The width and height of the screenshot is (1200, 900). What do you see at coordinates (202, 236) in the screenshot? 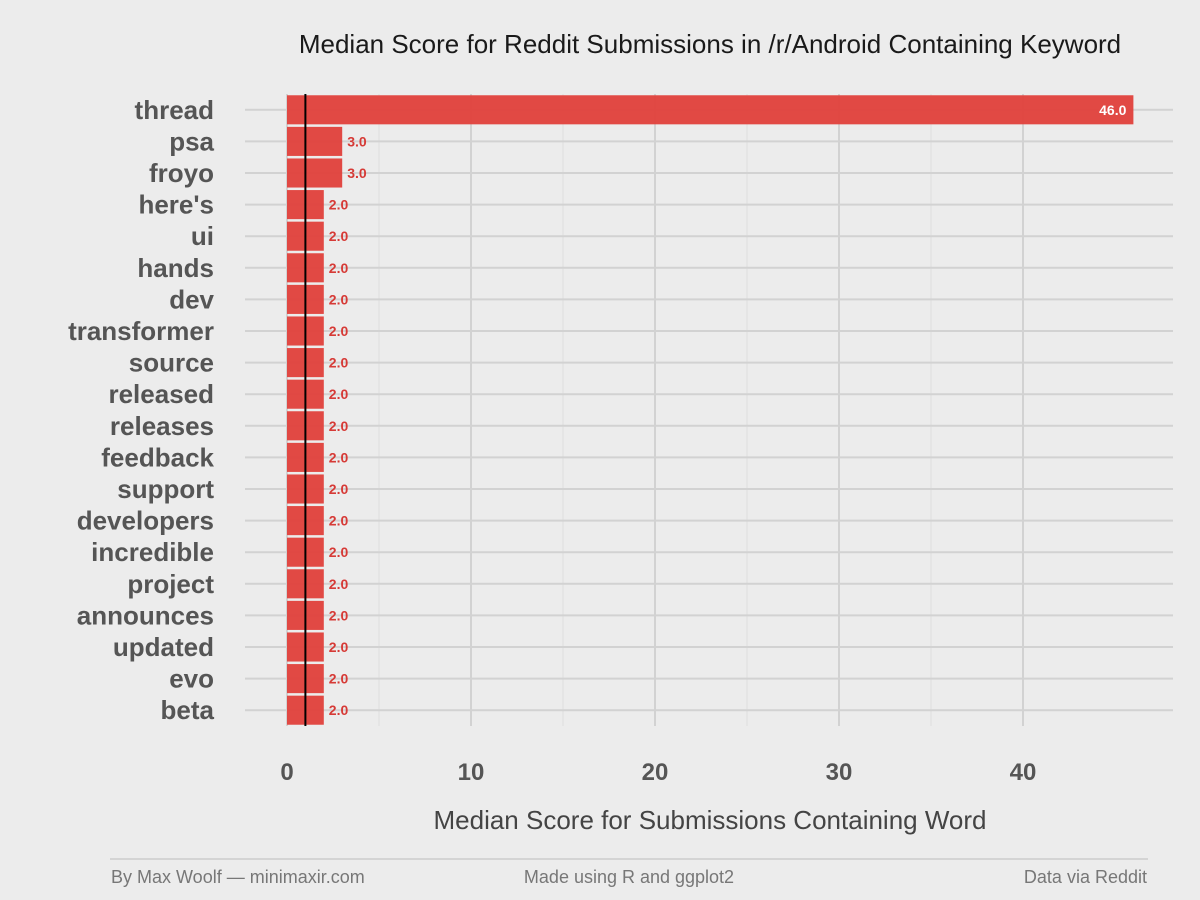
I see `category-label: ui` at bounding box center [202, 236].